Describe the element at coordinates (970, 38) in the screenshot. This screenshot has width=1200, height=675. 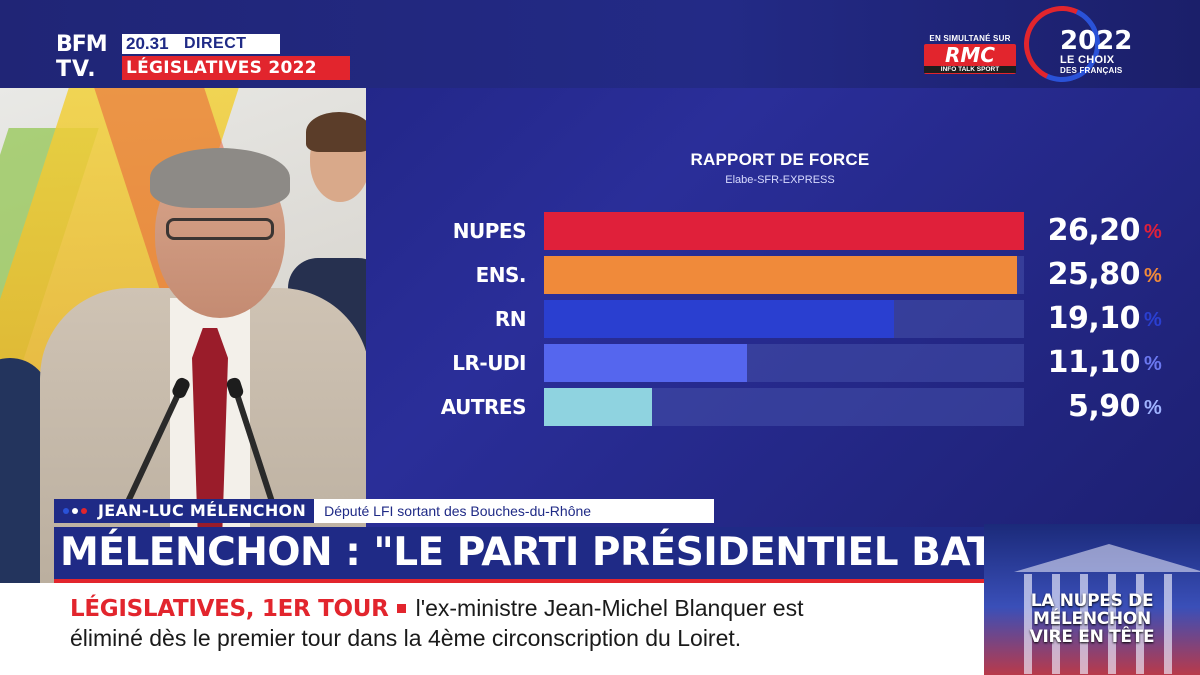
I see `simulcast-label: EN SIMULTANÉ SUR` at that location.